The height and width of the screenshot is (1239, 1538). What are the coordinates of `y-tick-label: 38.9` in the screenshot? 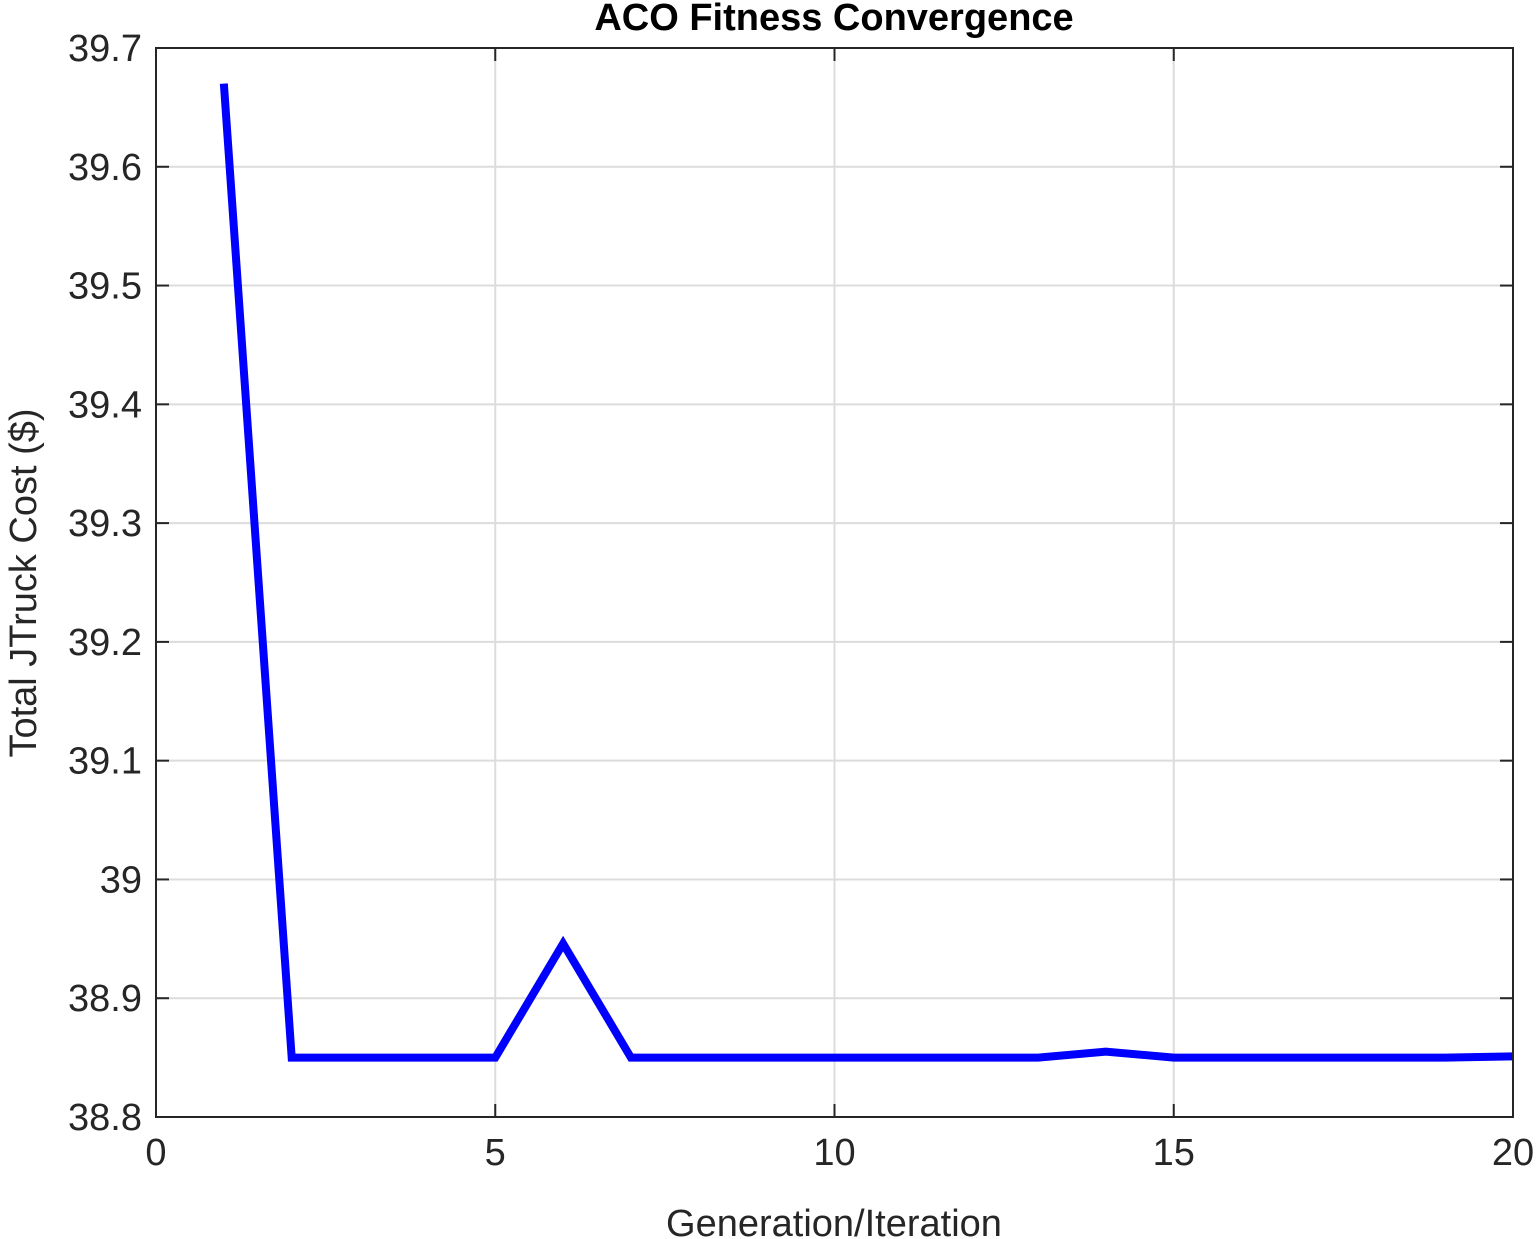 It's located at (105, 999).